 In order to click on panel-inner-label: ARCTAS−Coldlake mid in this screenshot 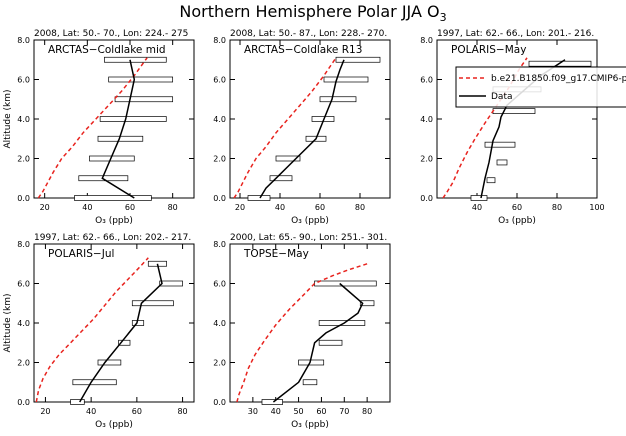, I will do `click(107, 50)`.